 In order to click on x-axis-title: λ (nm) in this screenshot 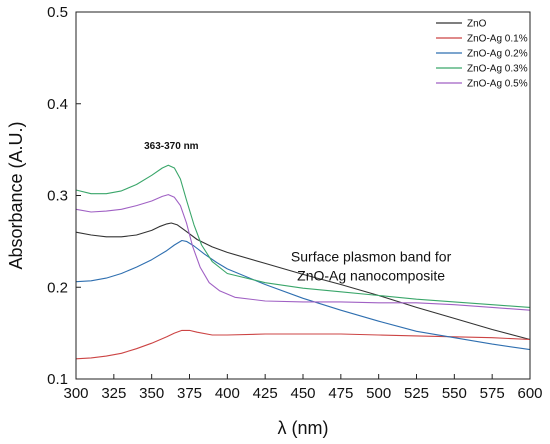, I will do `click(303, 428)`.